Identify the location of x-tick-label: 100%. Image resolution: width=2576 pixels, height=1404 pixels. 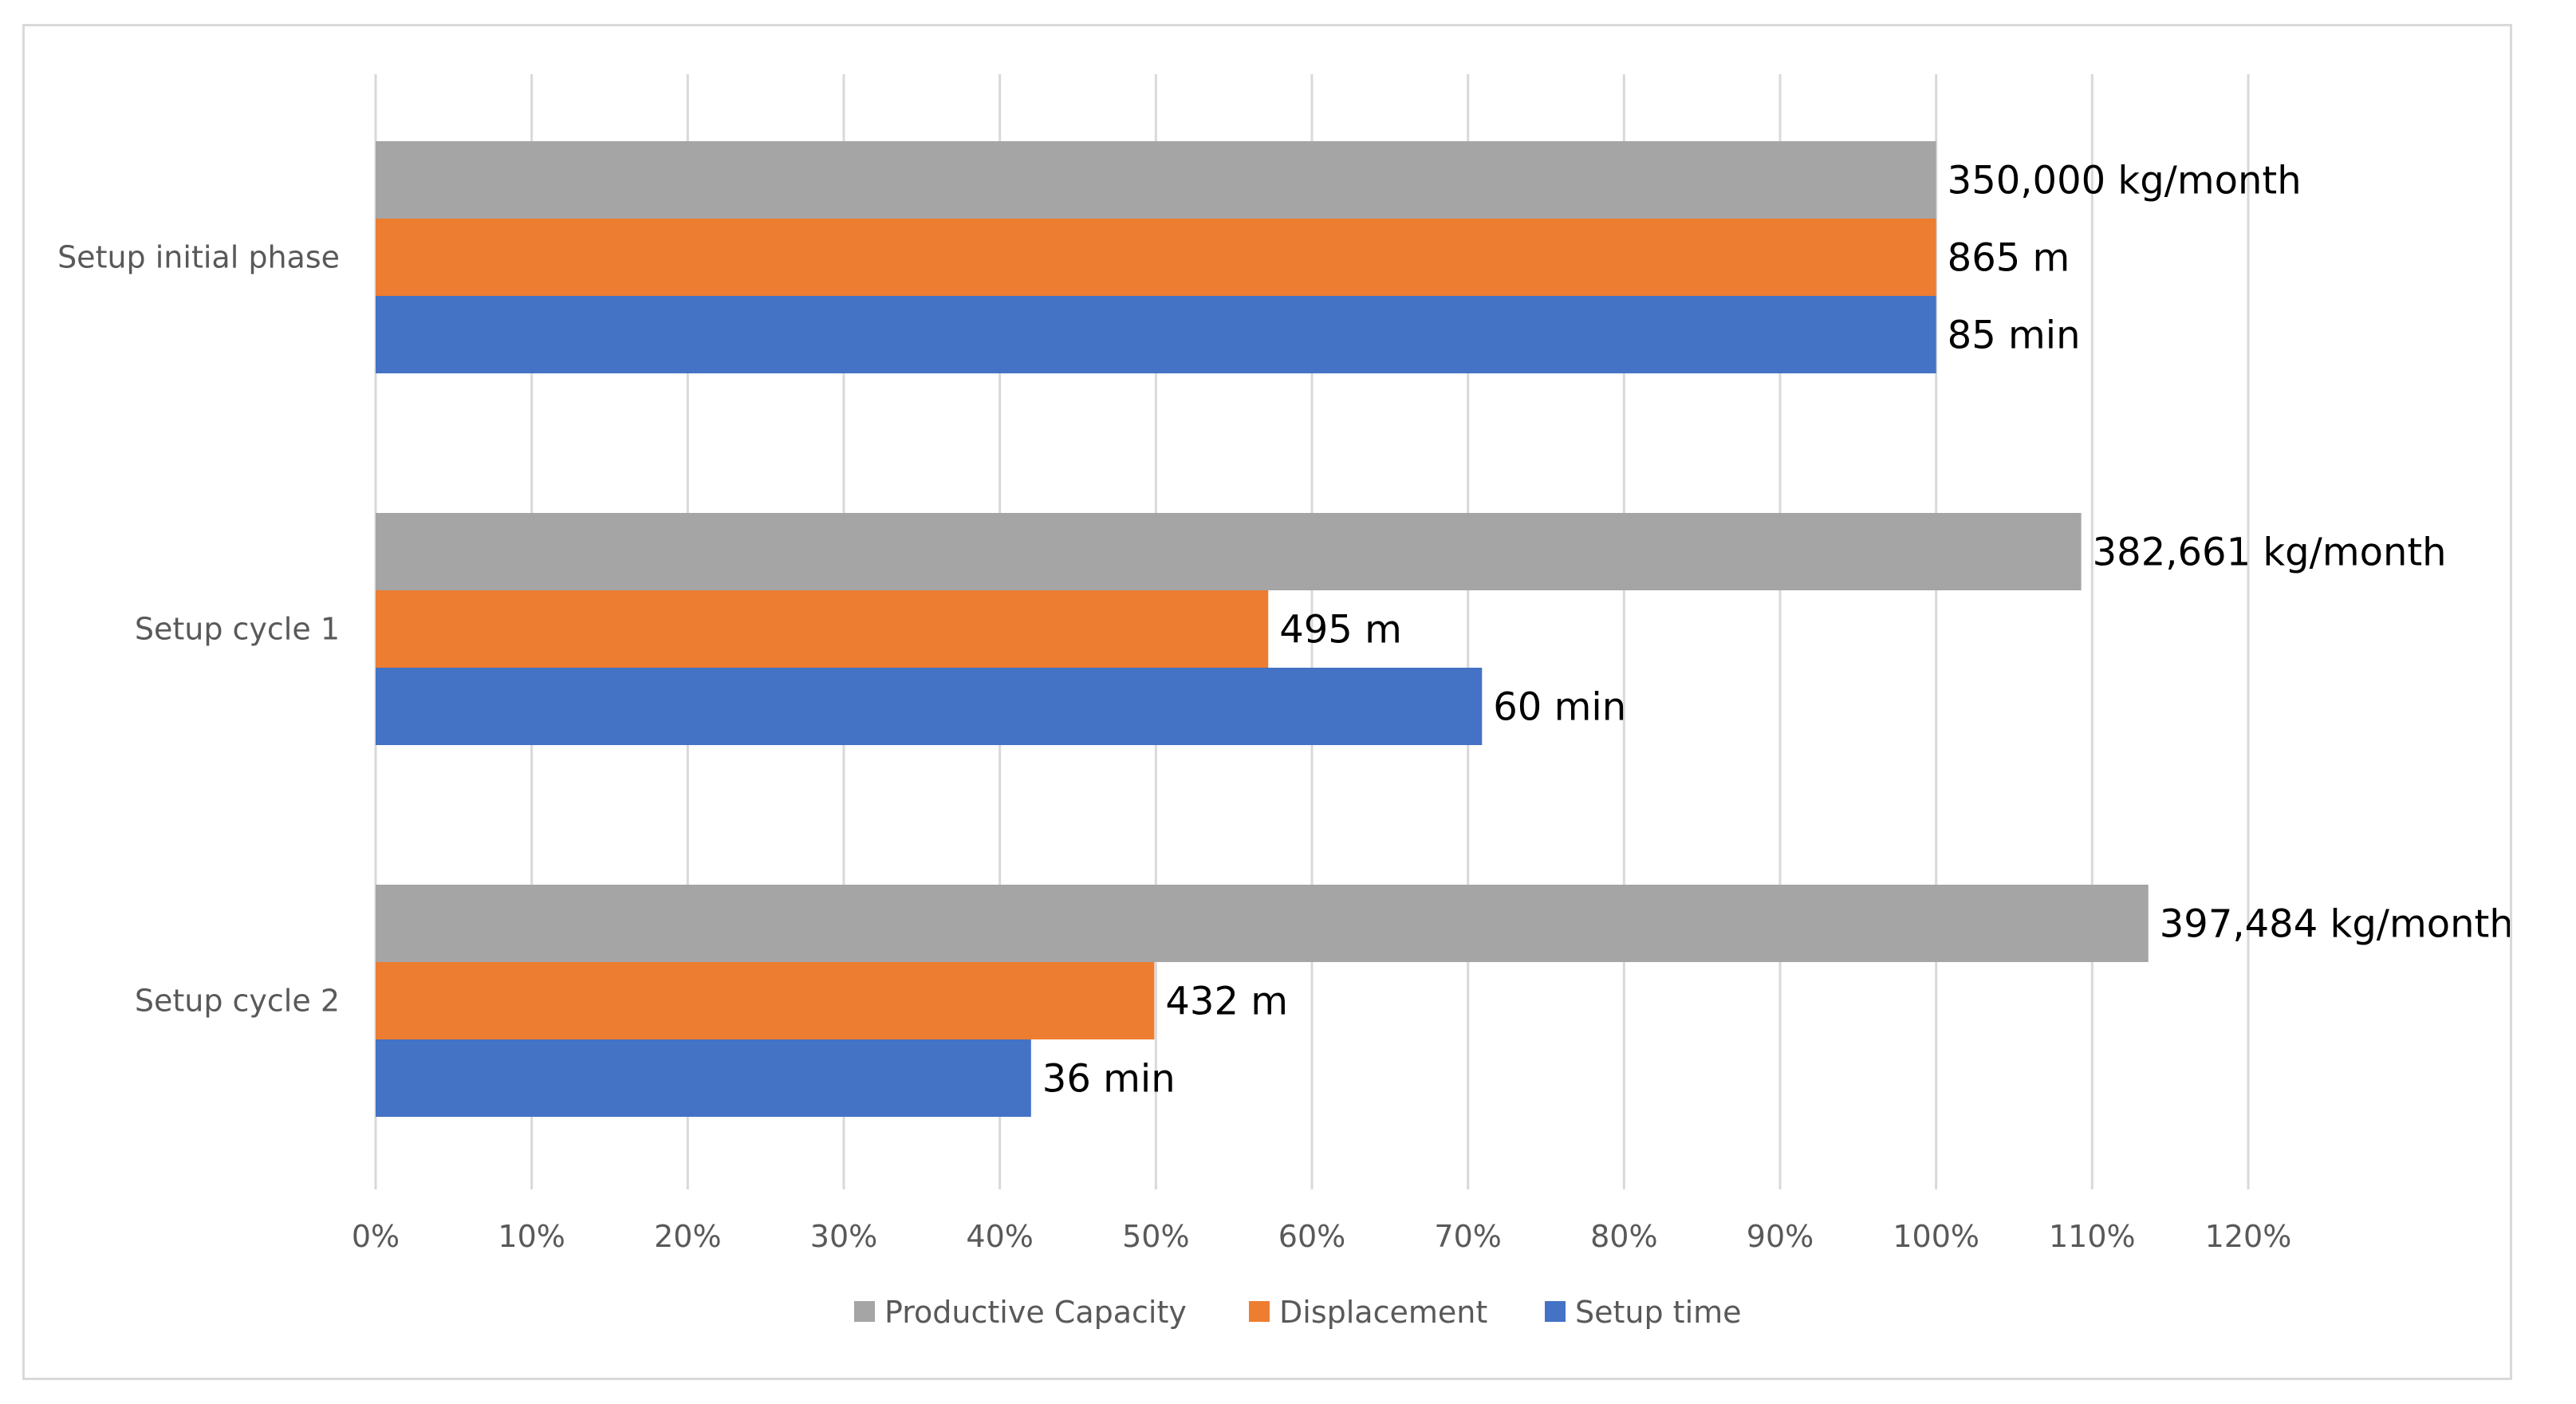
(1936, 1236).